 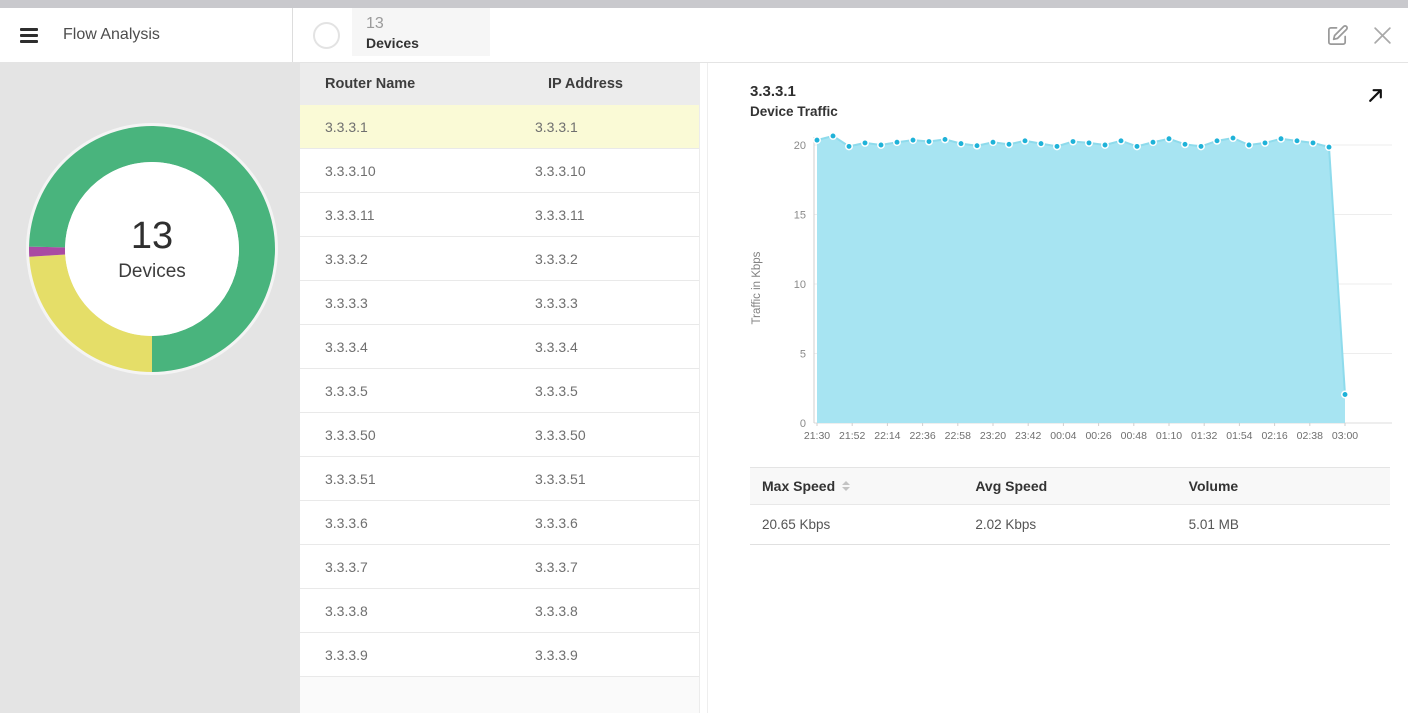 I want to click on table-row: 3.3.3.50 3.3.3.50, so click(x=499, y=435).